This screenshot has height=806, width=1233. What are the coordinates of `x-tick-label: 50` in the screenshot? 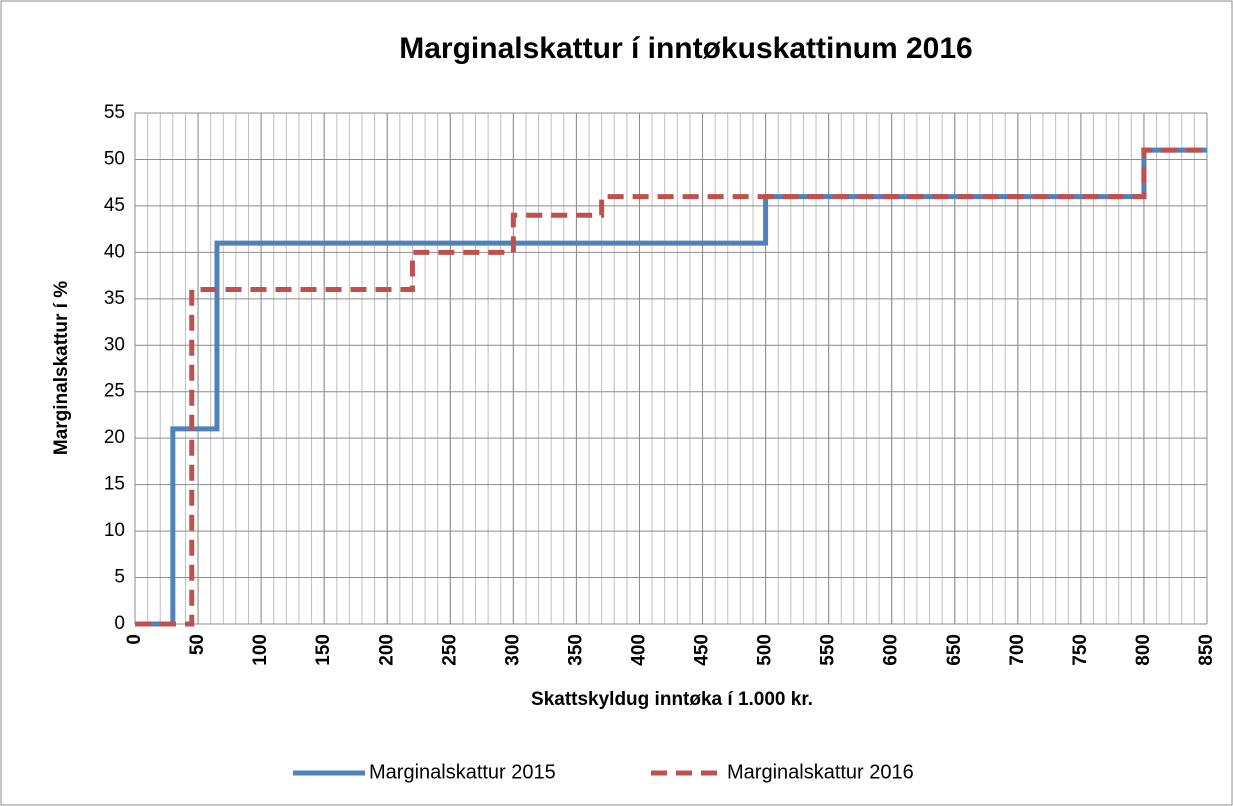 It's located at (197, 644).